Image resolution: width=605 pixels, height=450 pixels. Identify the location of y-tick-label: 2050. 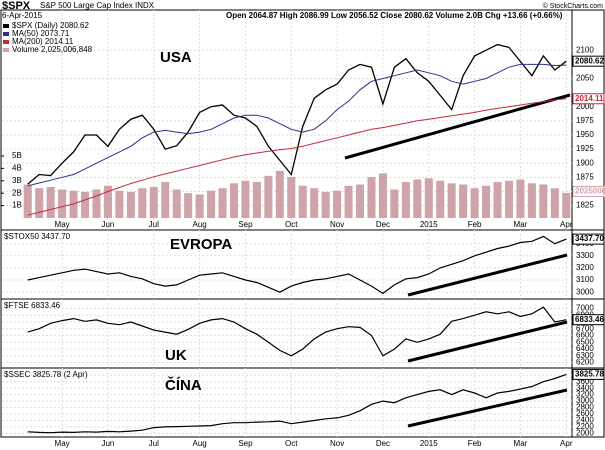
(585, 78).